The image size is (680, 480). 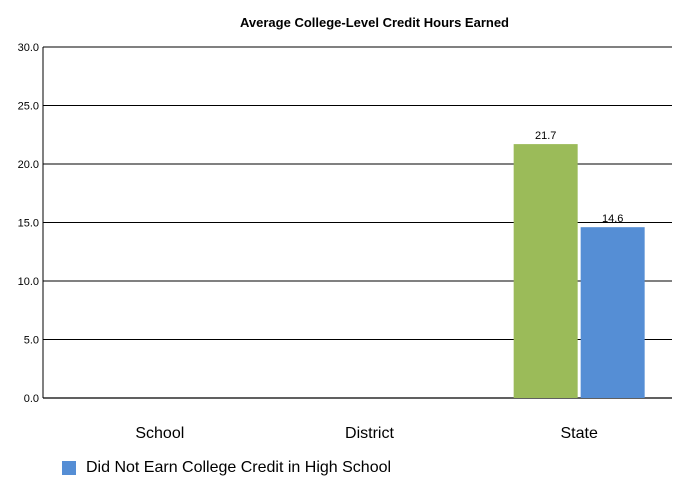 I want to click on y-tick-label: 5.0, so click(x=31, y=341).